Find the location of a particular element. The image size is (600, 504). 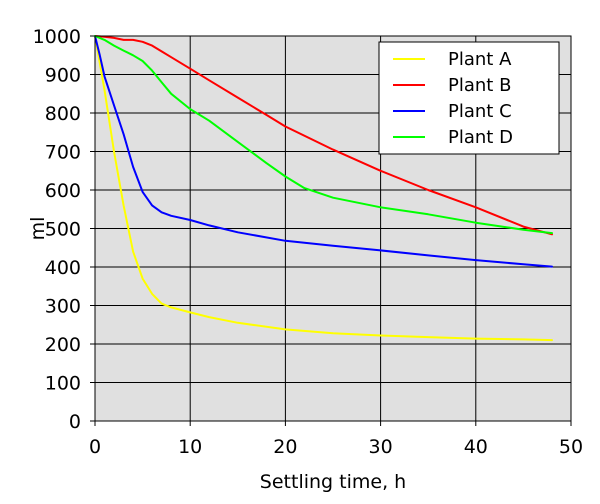

x-tick-label: 50 is located at coordinates (571, 447).